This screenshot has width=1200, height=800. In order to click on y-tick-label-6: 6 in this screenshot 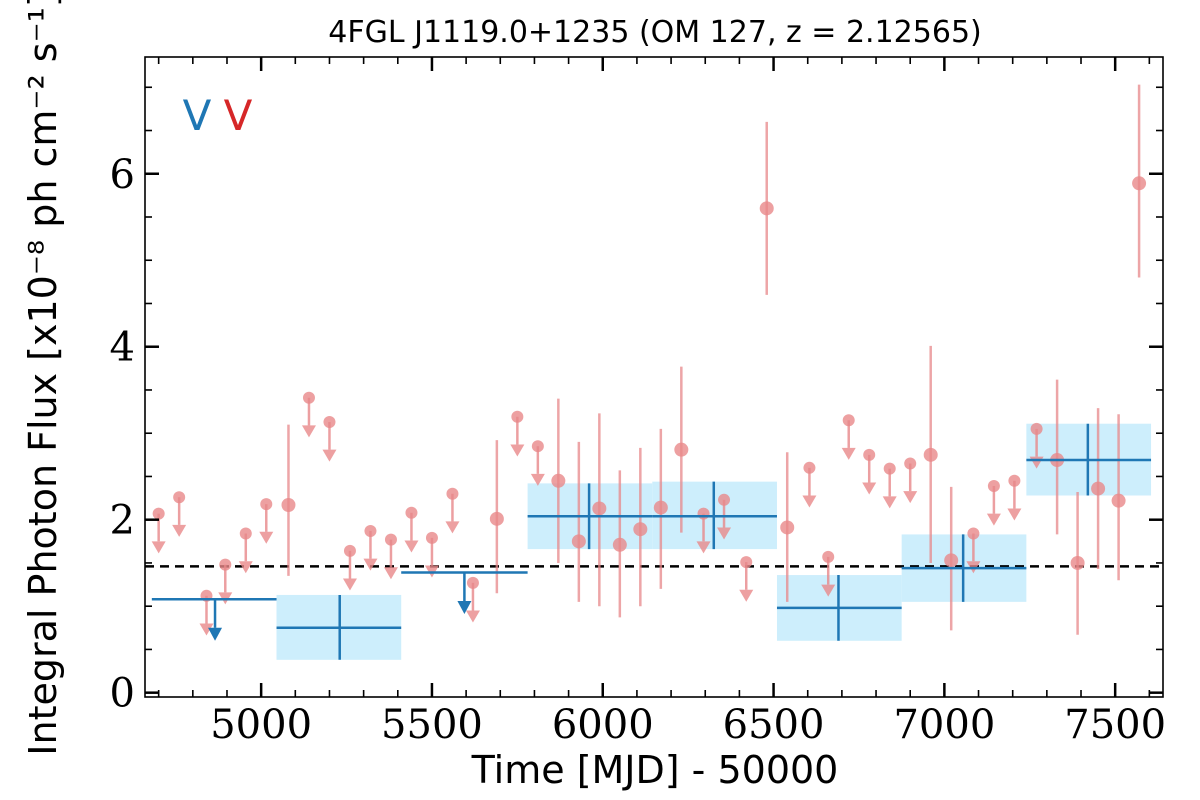, I will do `click(122, 175)`.